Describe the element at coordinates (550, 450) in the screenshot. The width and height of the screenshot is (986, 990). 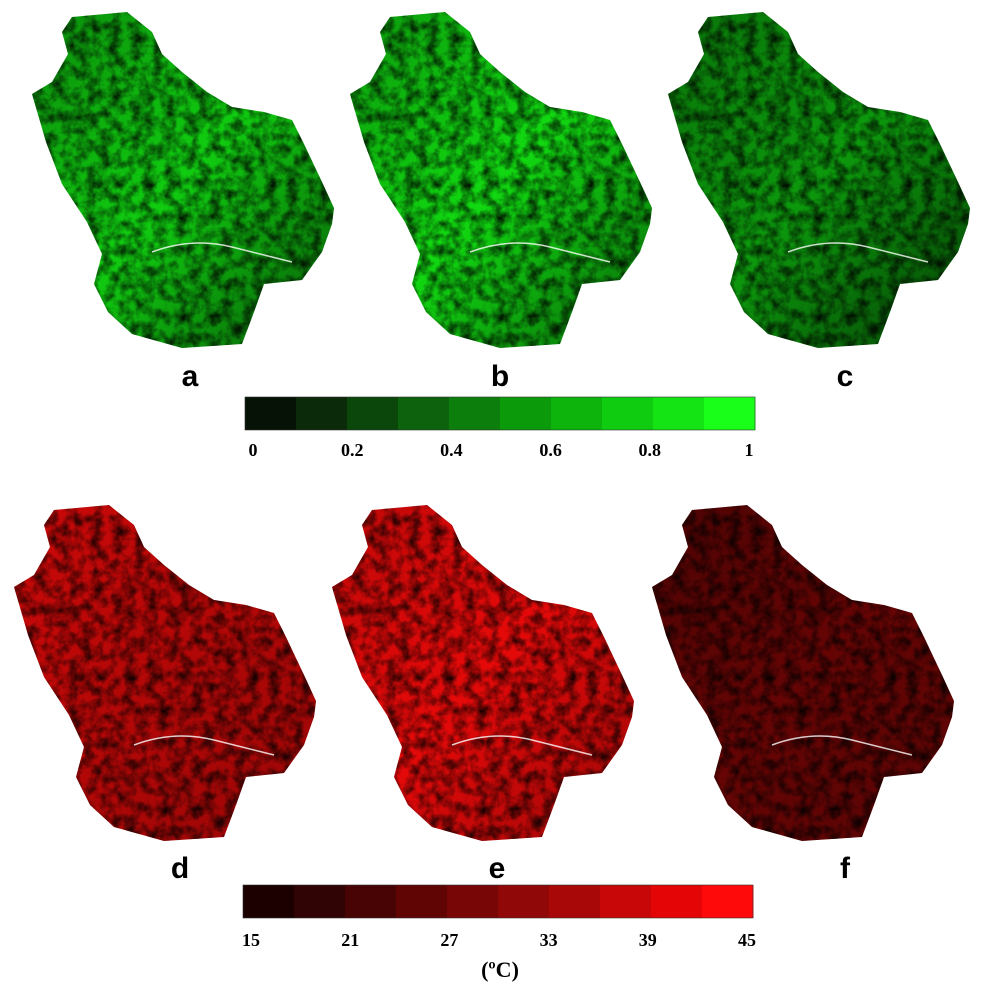
I see `colorbar-tick-label: 0.6` at that location.